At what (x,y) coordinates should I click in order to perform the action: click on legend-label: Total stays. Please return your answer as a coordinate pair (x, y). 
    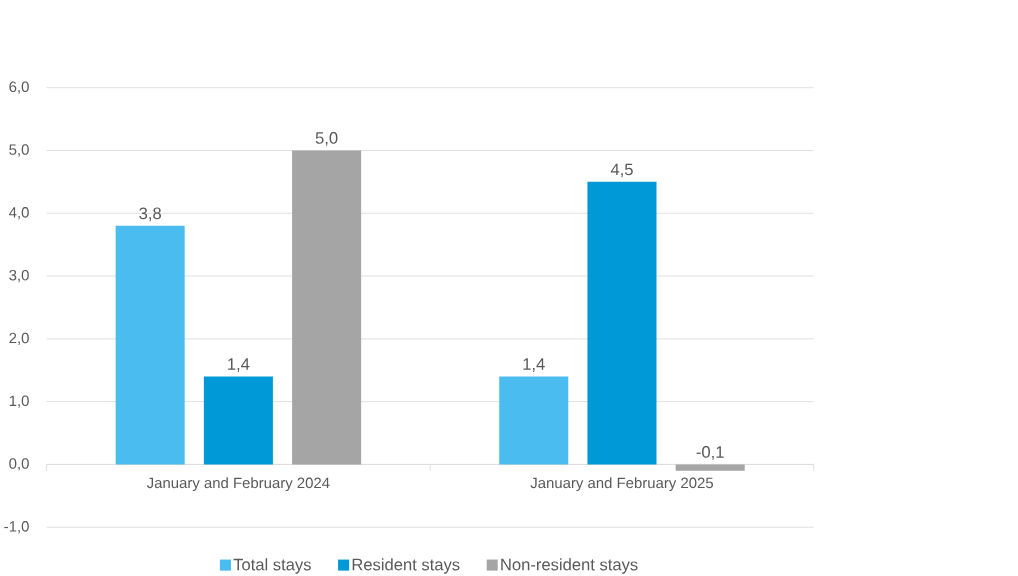
    Looking at the image, I should click on (272, 566).